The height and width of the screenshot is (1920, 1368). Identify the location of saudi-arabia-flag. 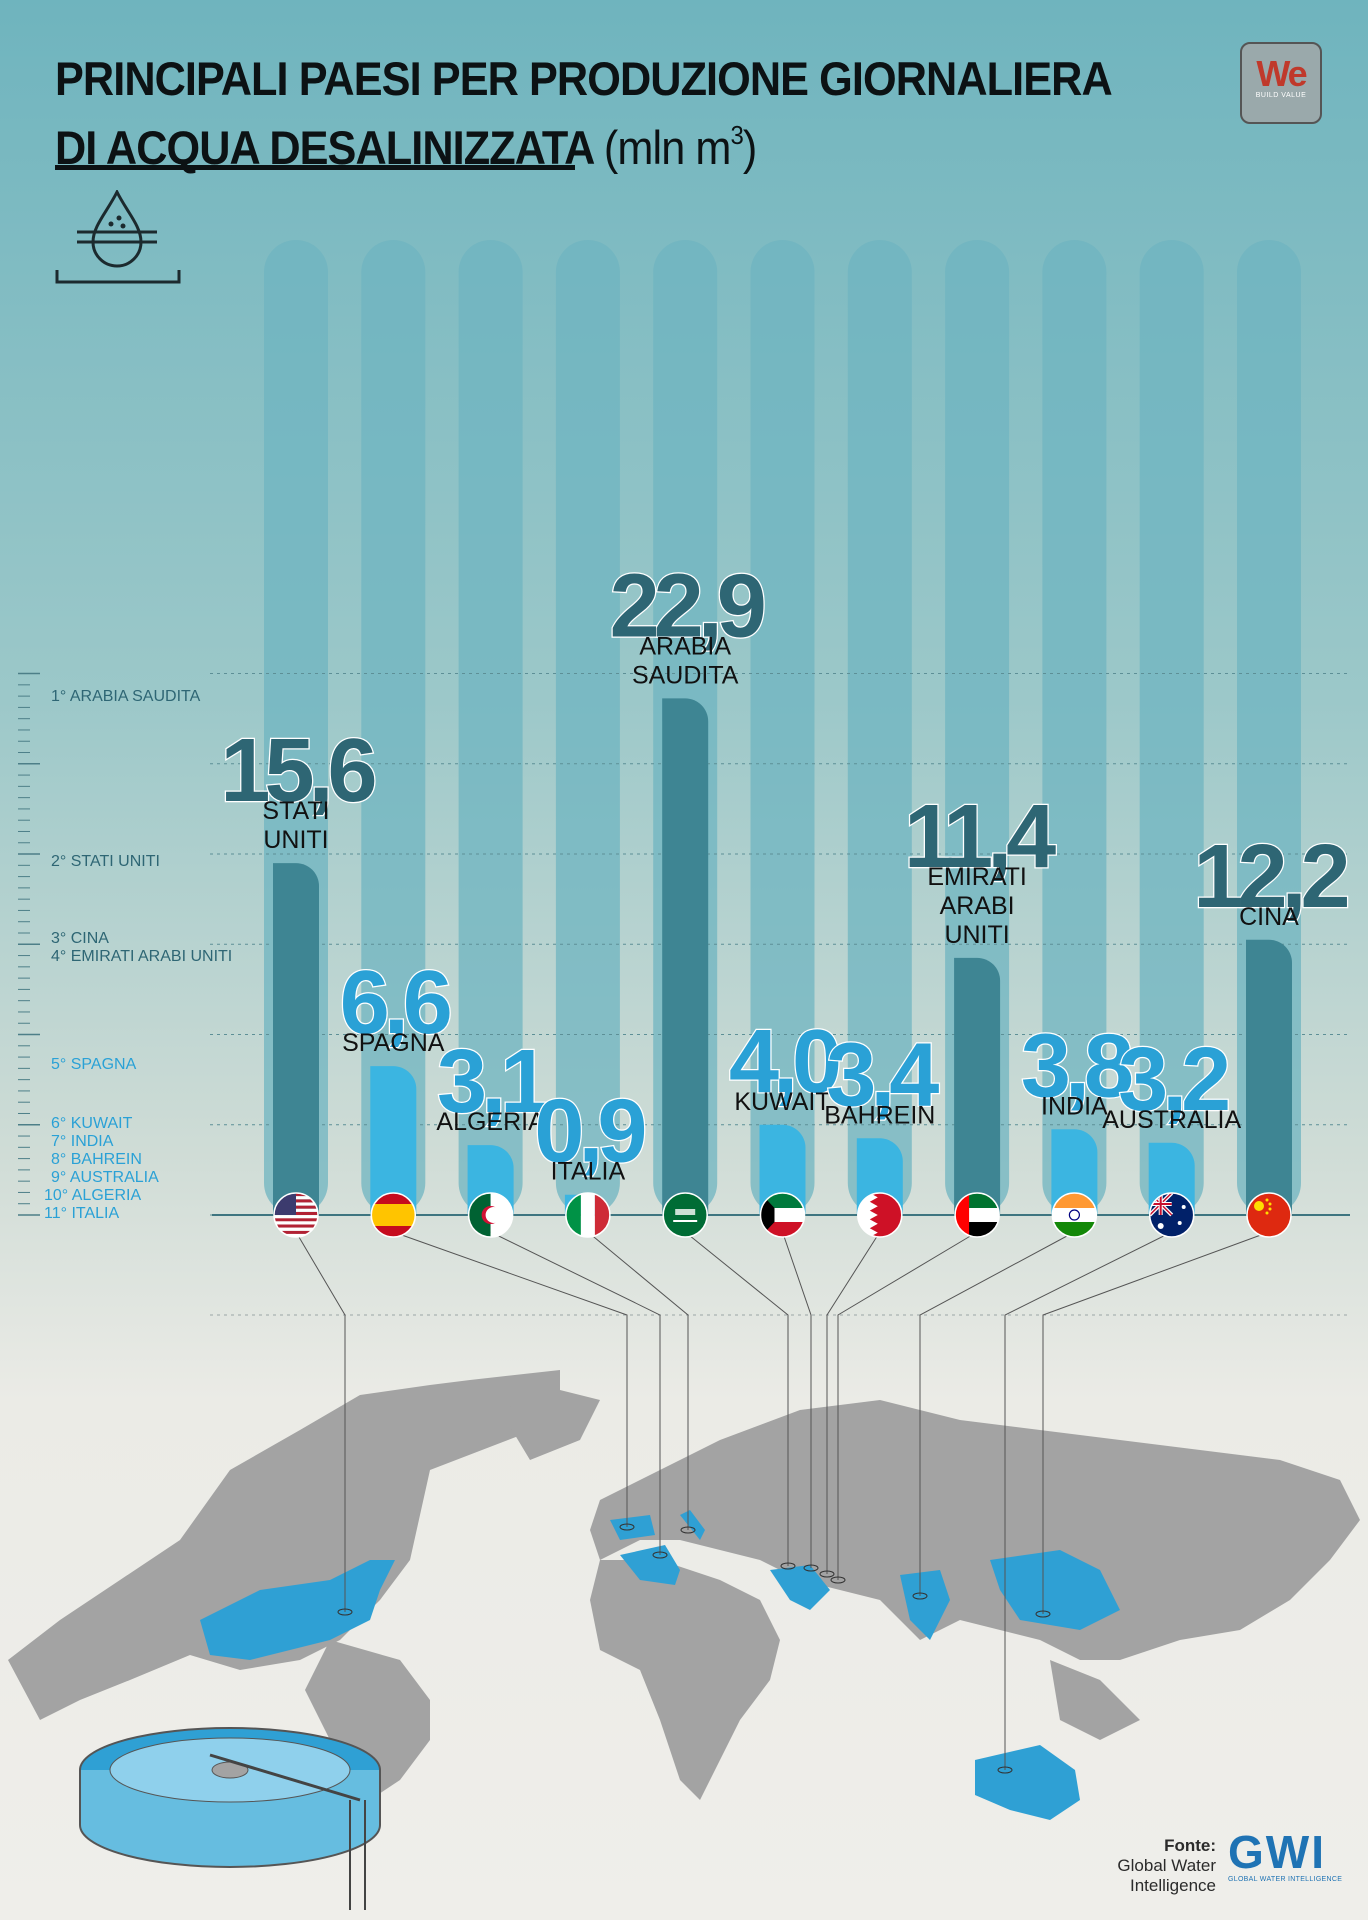
(685, 1215).